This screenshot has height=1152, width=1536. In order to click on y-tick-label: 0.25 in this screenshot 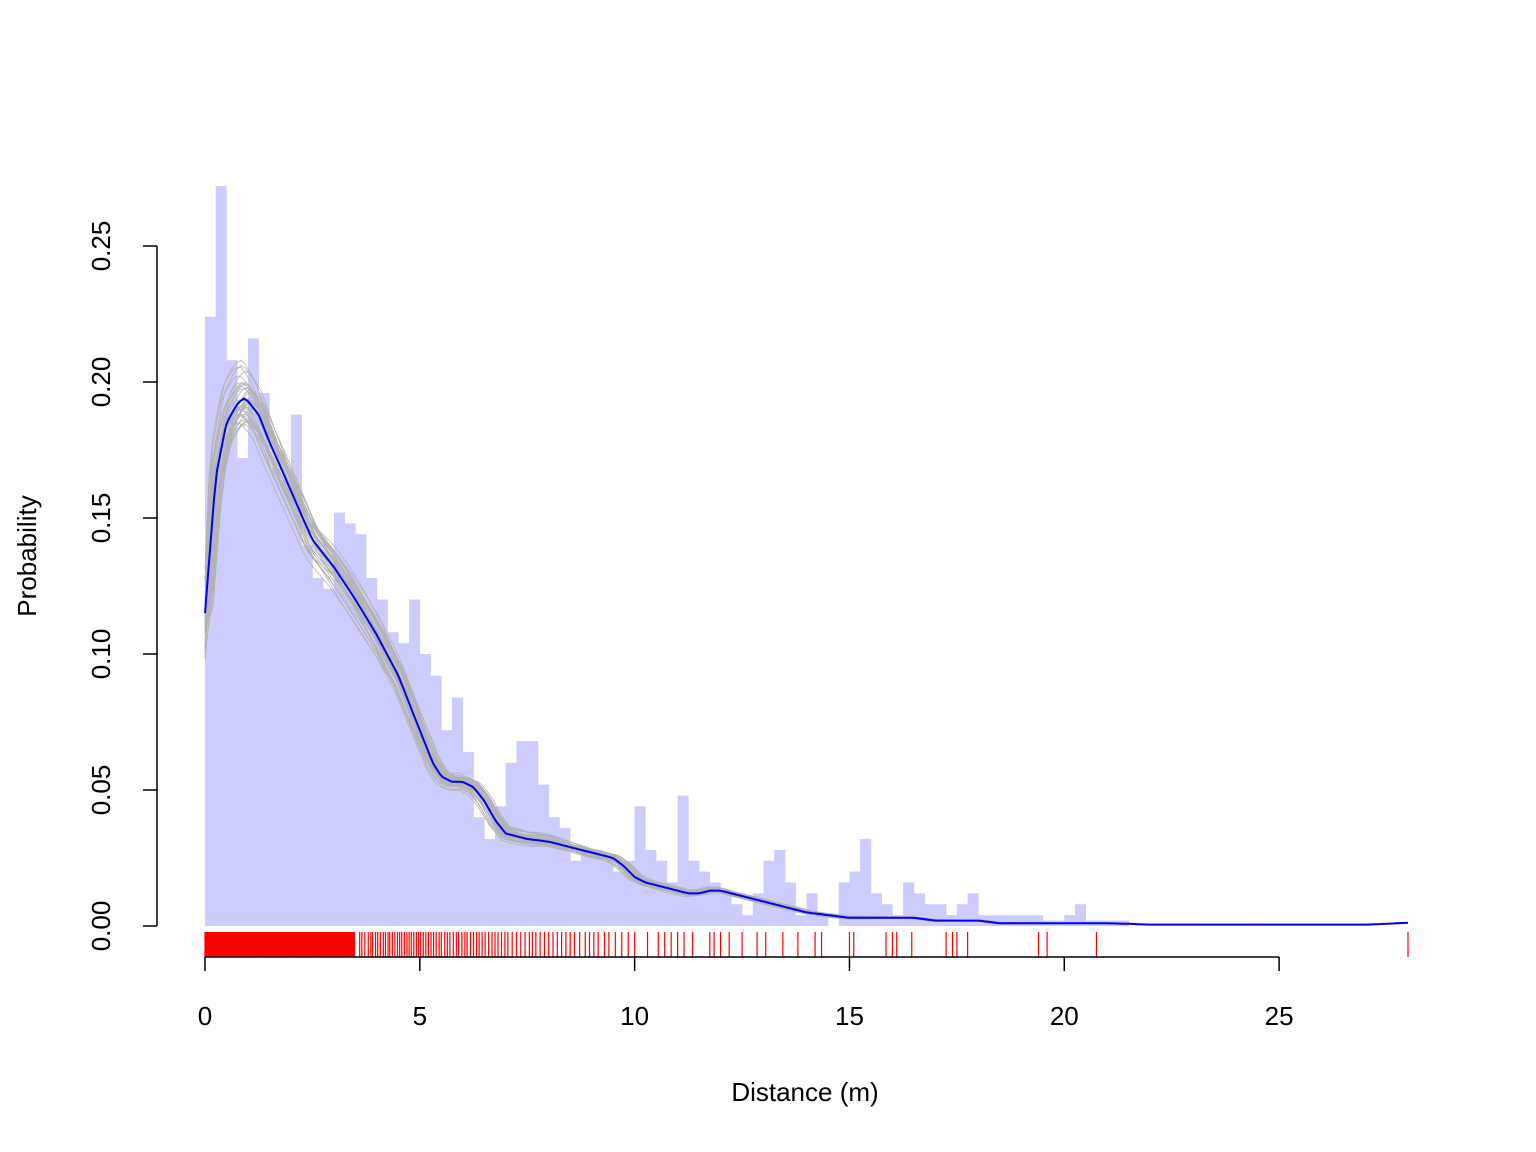, I will do `click(101, 246)`.